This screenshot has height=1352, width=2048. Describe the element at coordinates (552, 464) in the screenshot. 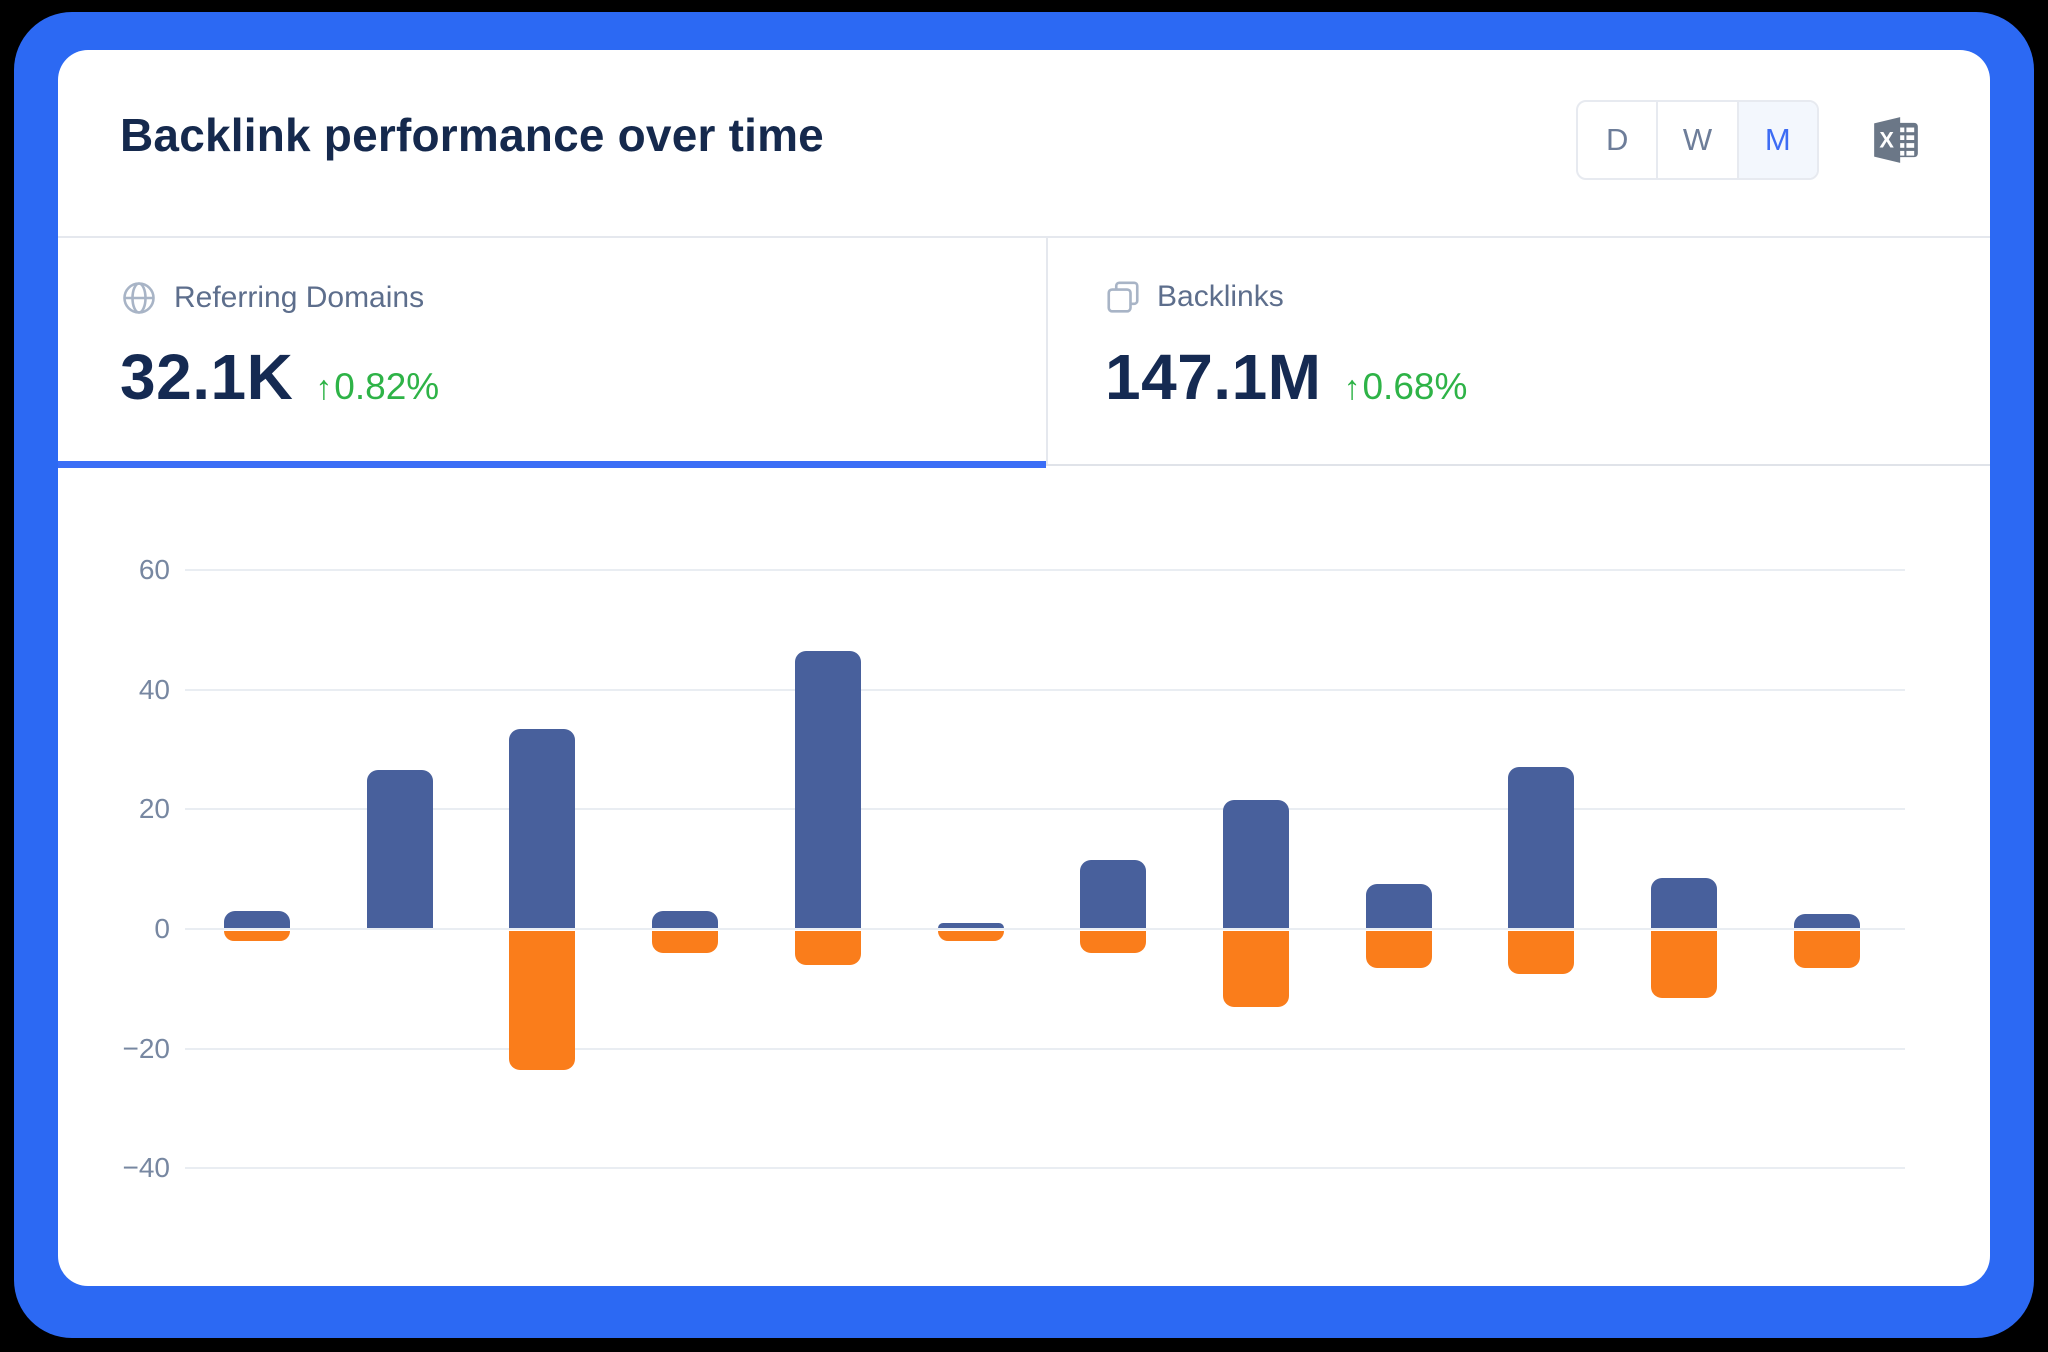

I see `active-tab-underline` at that location.